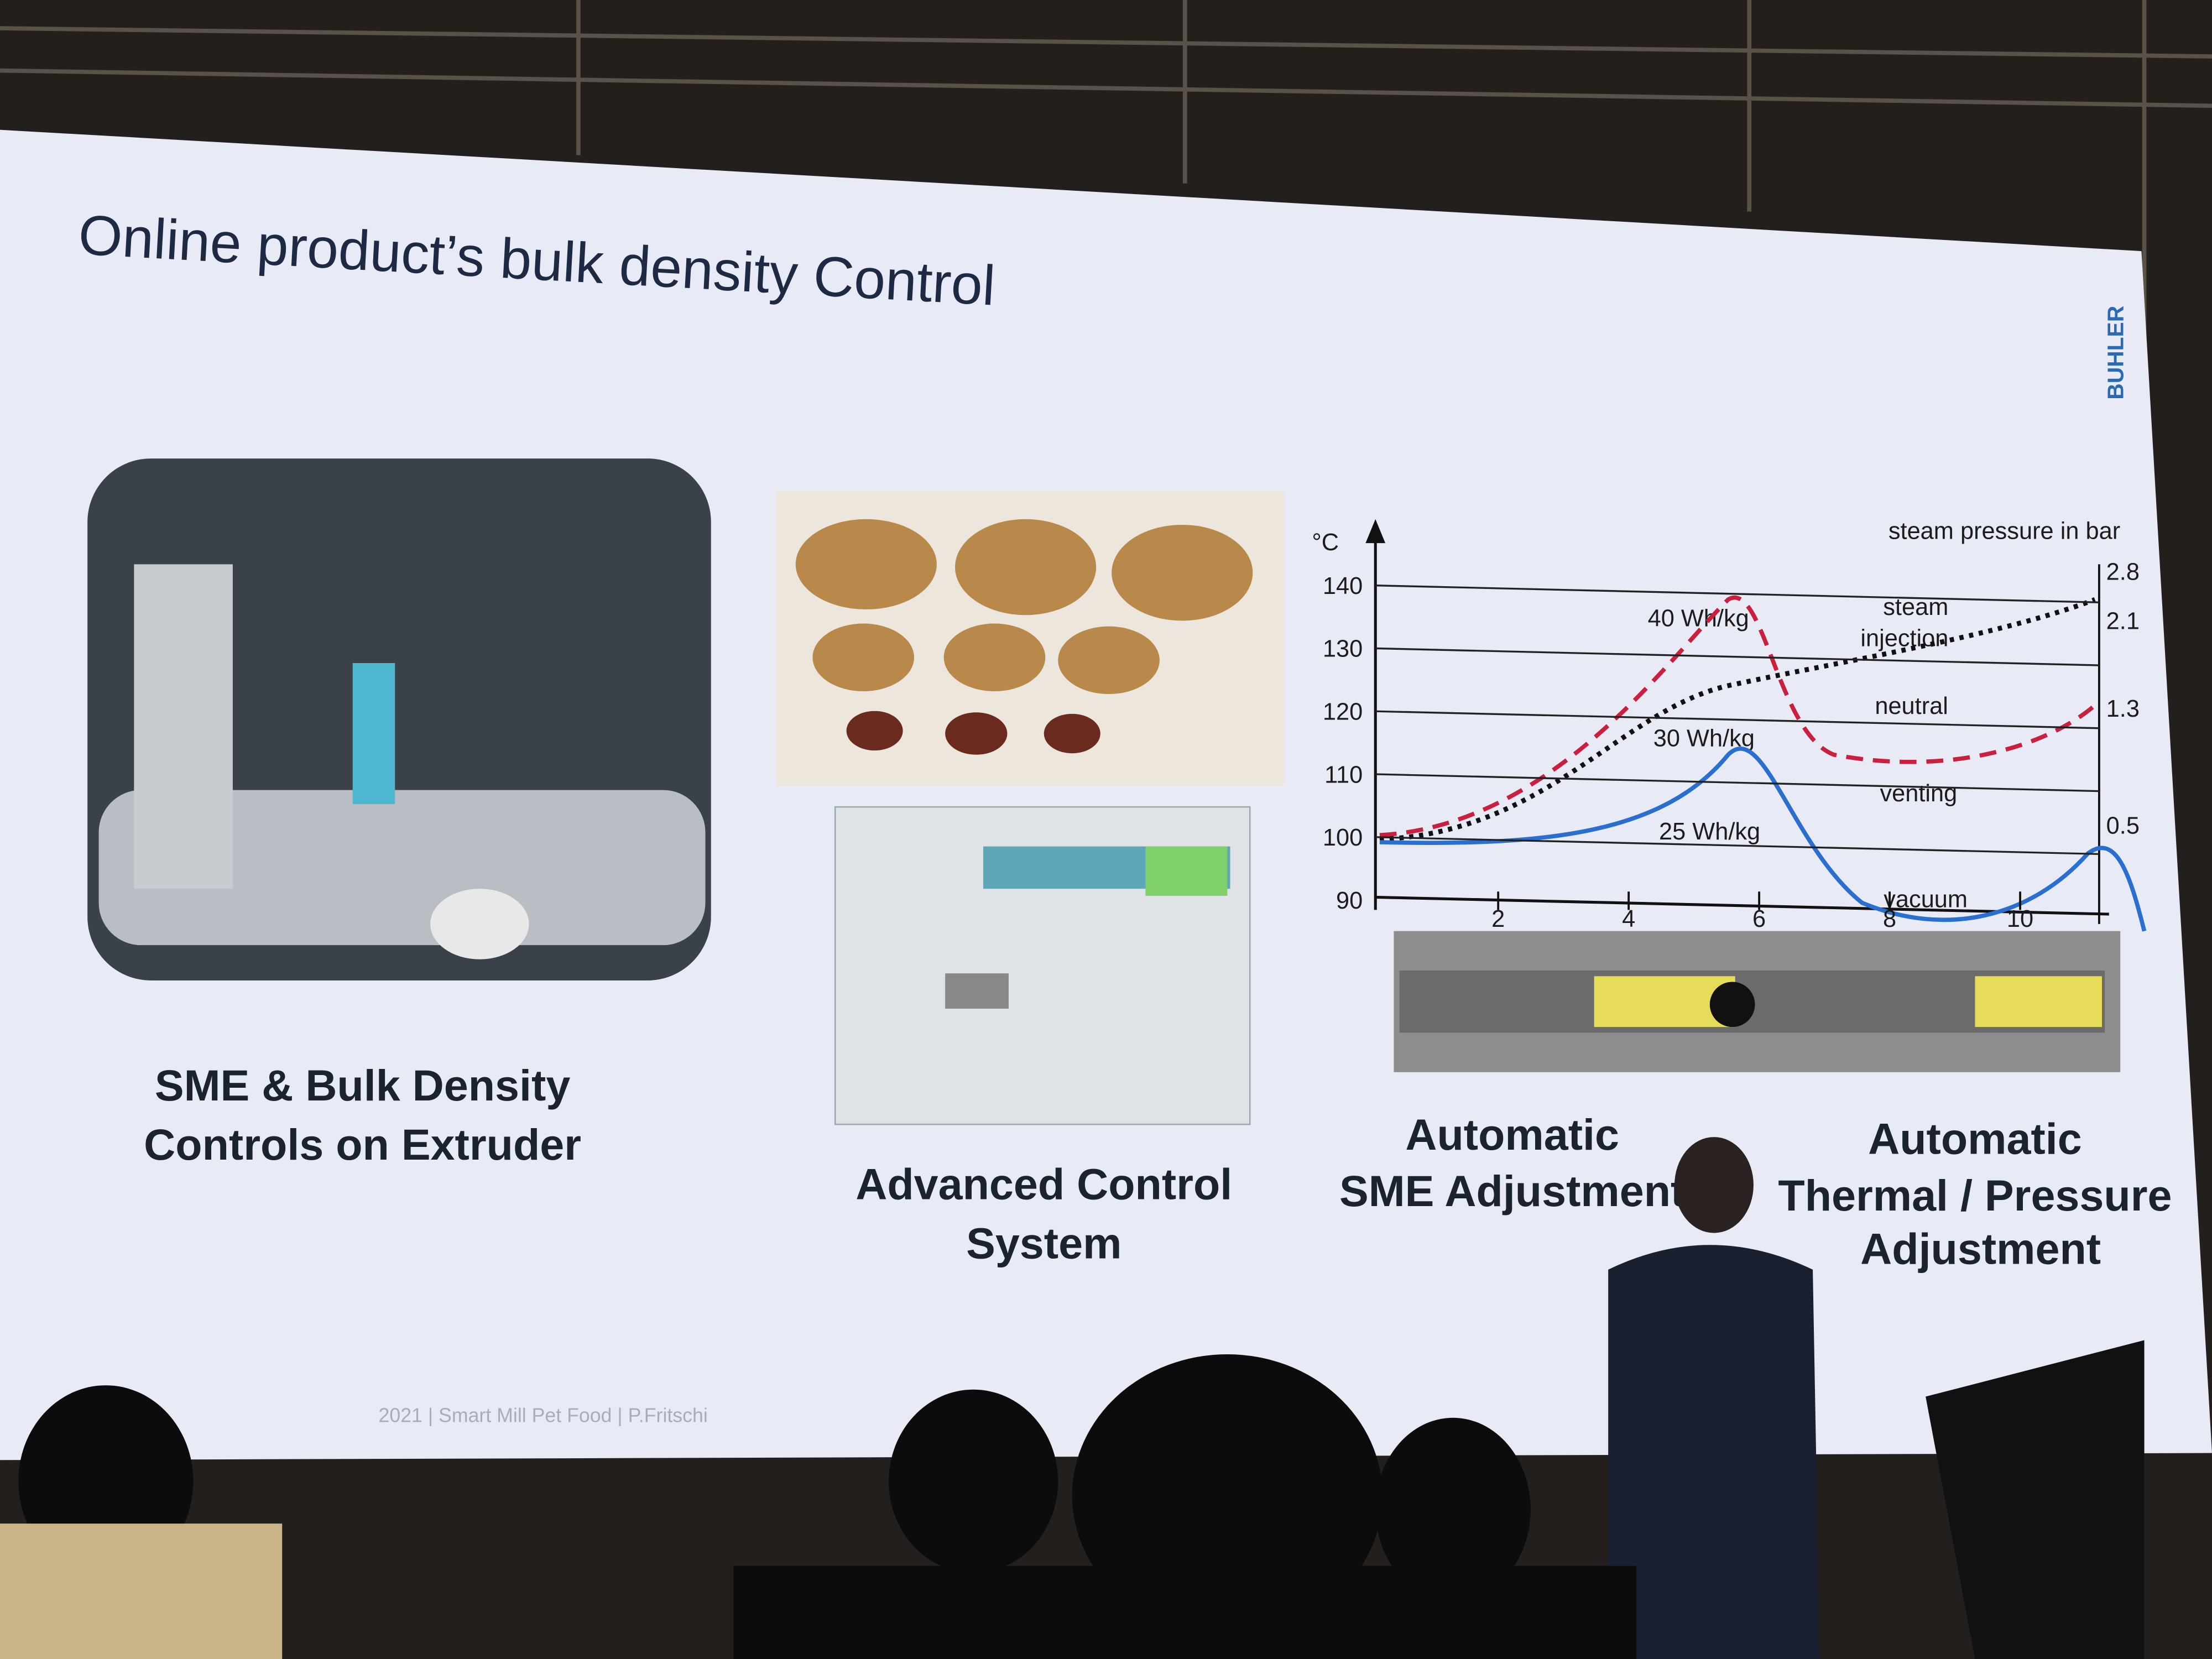 This screenshot has width=2212, height=1659. Describe the element at coordinates (402, 868) in the screenshot. I see `extruder-barrel` at that location.